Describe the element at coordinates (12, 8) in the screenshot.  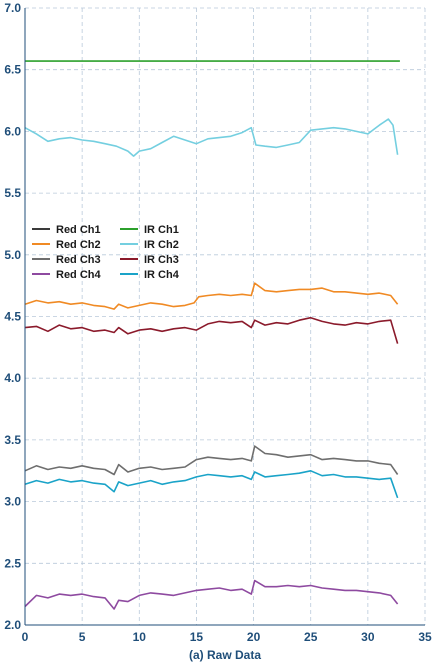
I see `y-tick-label: 7.0` at that location.